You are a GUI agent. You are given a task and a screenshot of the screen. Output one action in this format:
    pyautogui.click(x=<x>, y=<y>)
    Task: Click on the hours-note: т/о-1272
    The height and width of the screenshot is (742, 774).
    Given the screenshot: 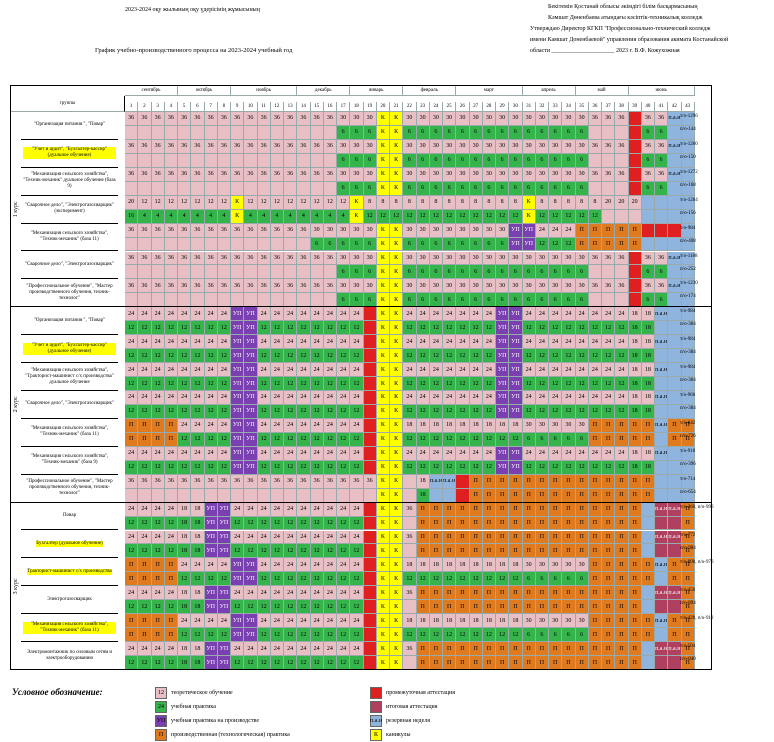 What is the action you would take?
    pyautogui.click(x=689, y=172)
    